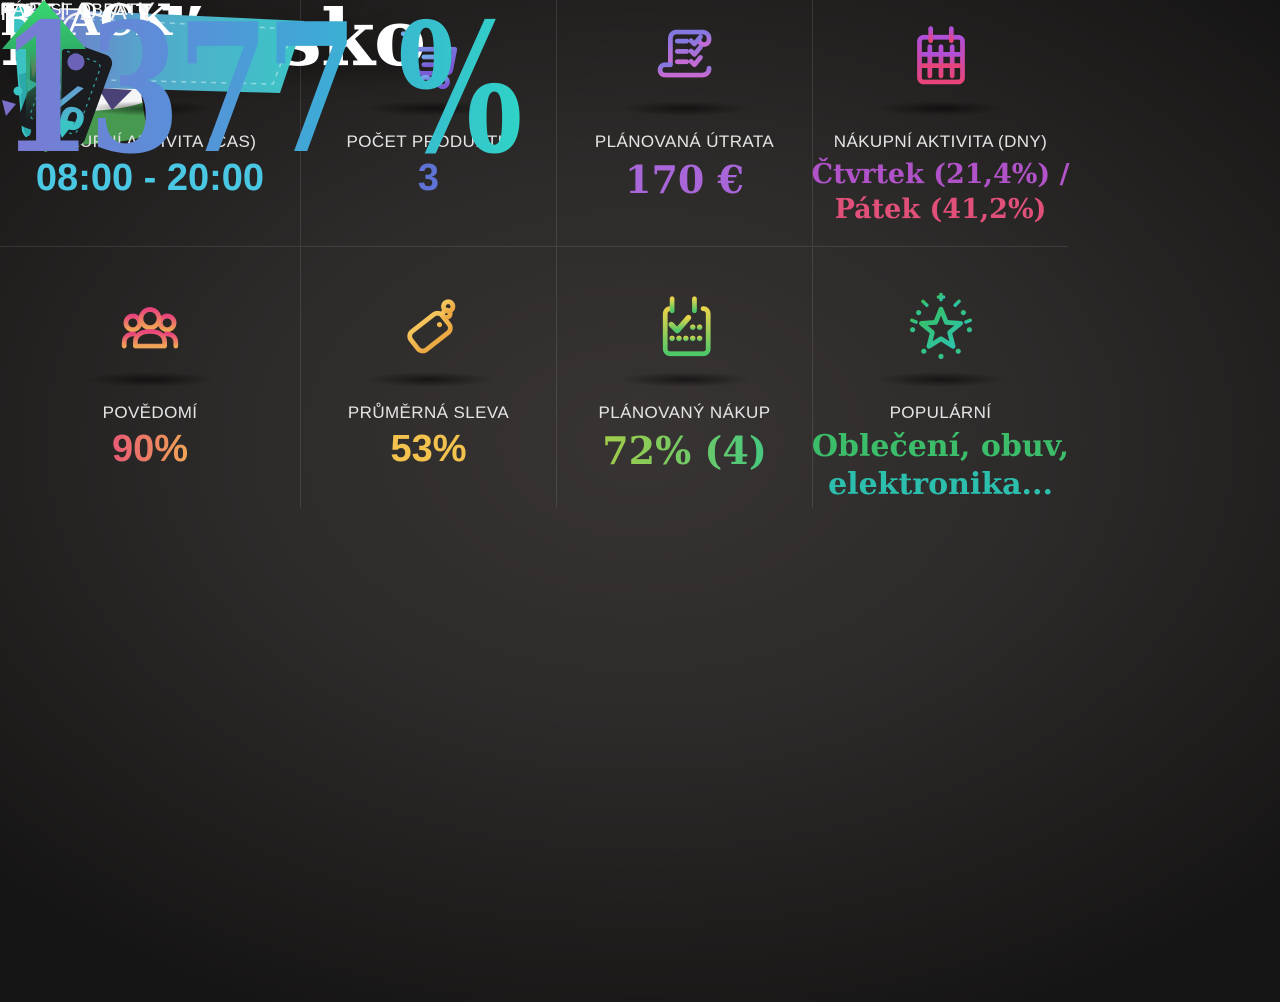 Image resolution: width=1280 pixels, height=1002 pixels. Describe the element at coordinates (150, 178) in the screenshot. I see `stat-value: 08:00 - 20:00` at that location.